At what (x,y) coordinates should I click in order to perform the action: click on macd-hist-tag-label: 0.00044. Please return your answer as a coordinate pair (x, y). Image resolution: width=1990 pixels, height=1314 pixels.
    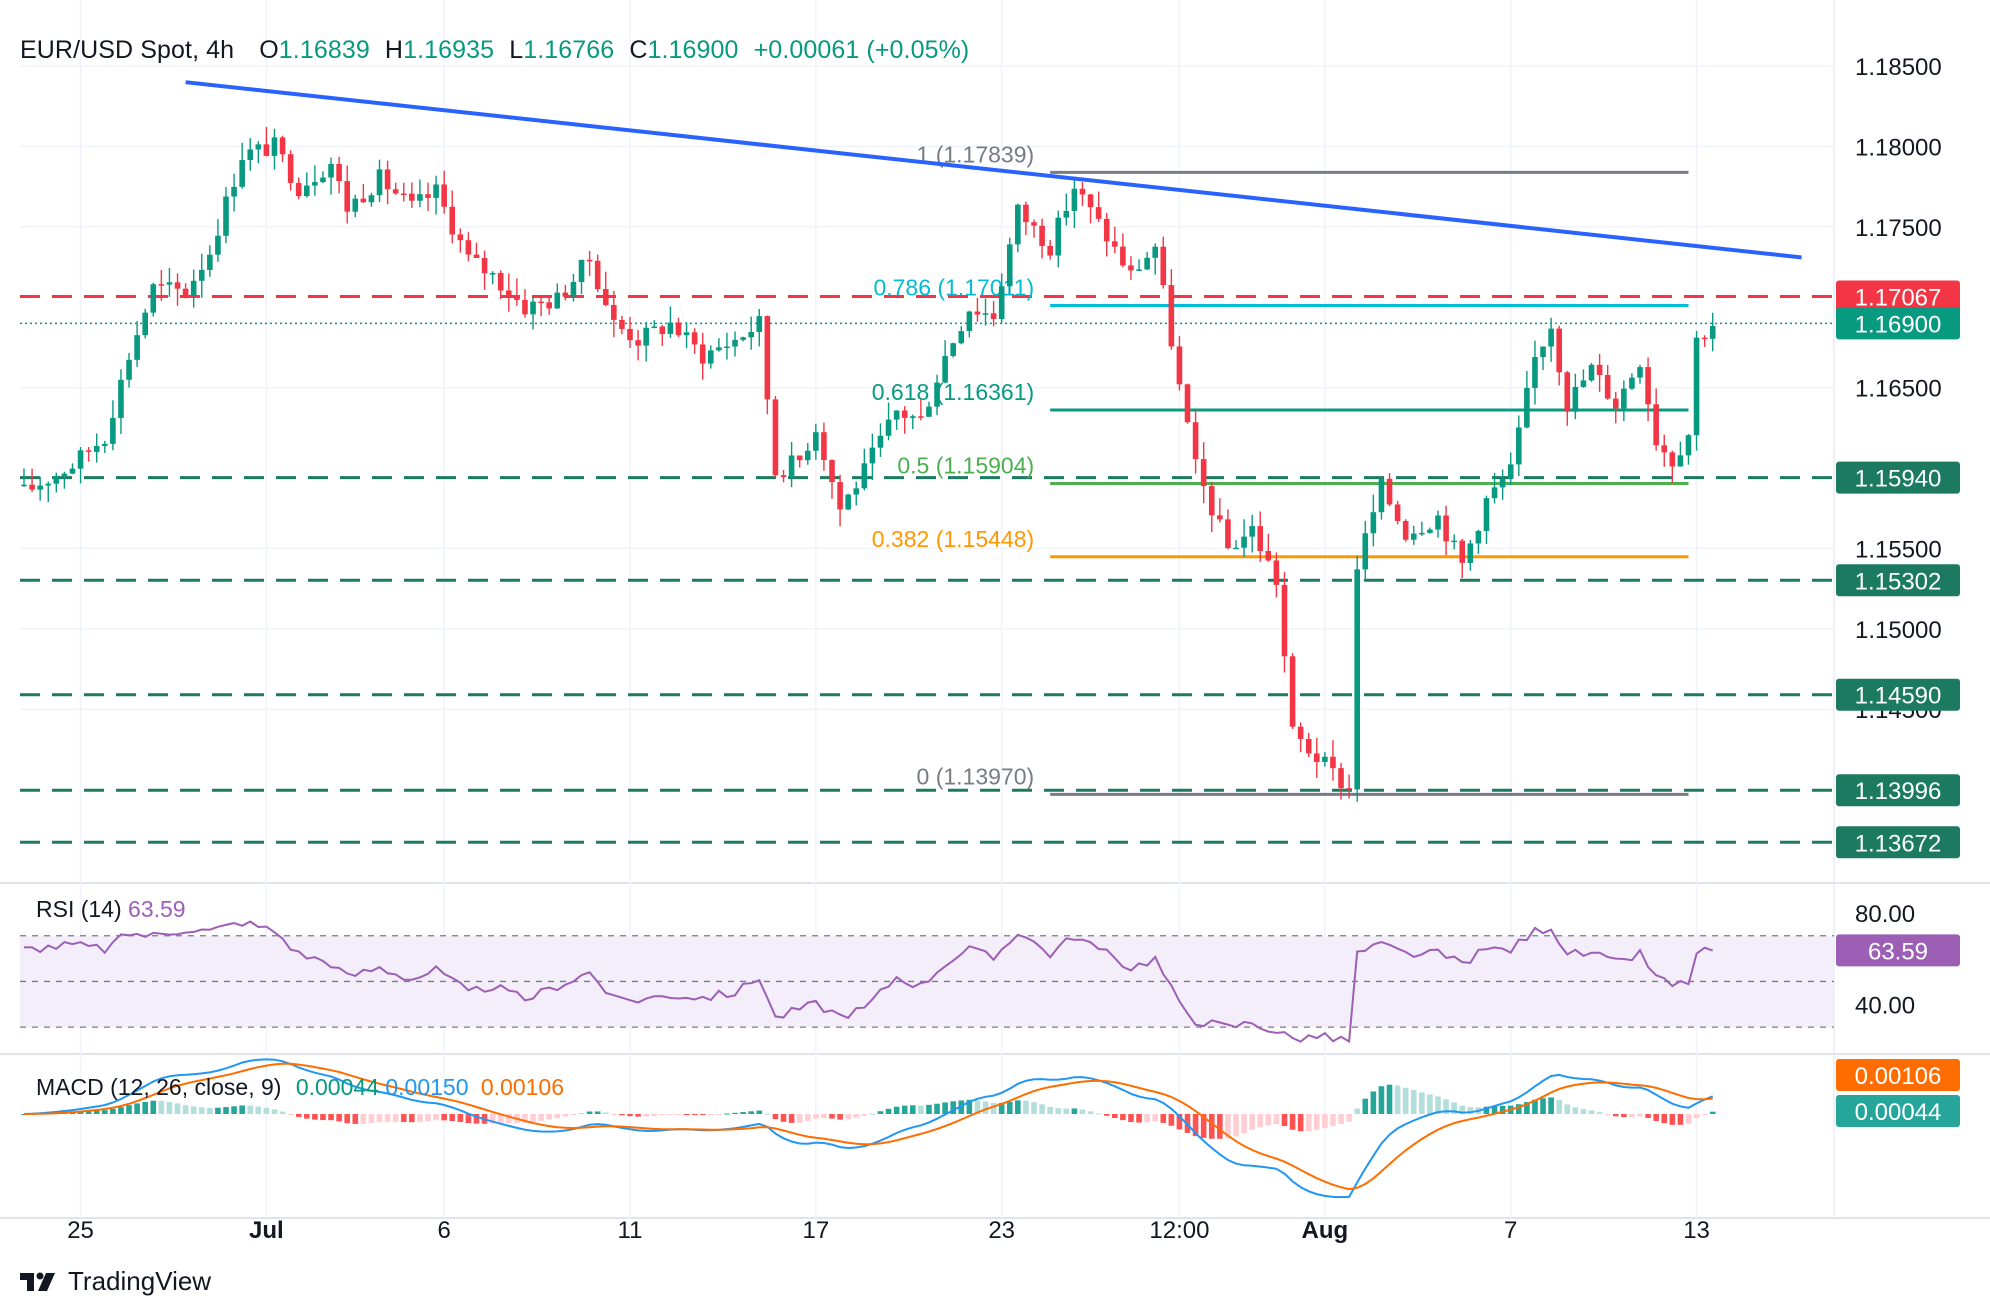
    Looking at the image, I should click on (1898, 1112).